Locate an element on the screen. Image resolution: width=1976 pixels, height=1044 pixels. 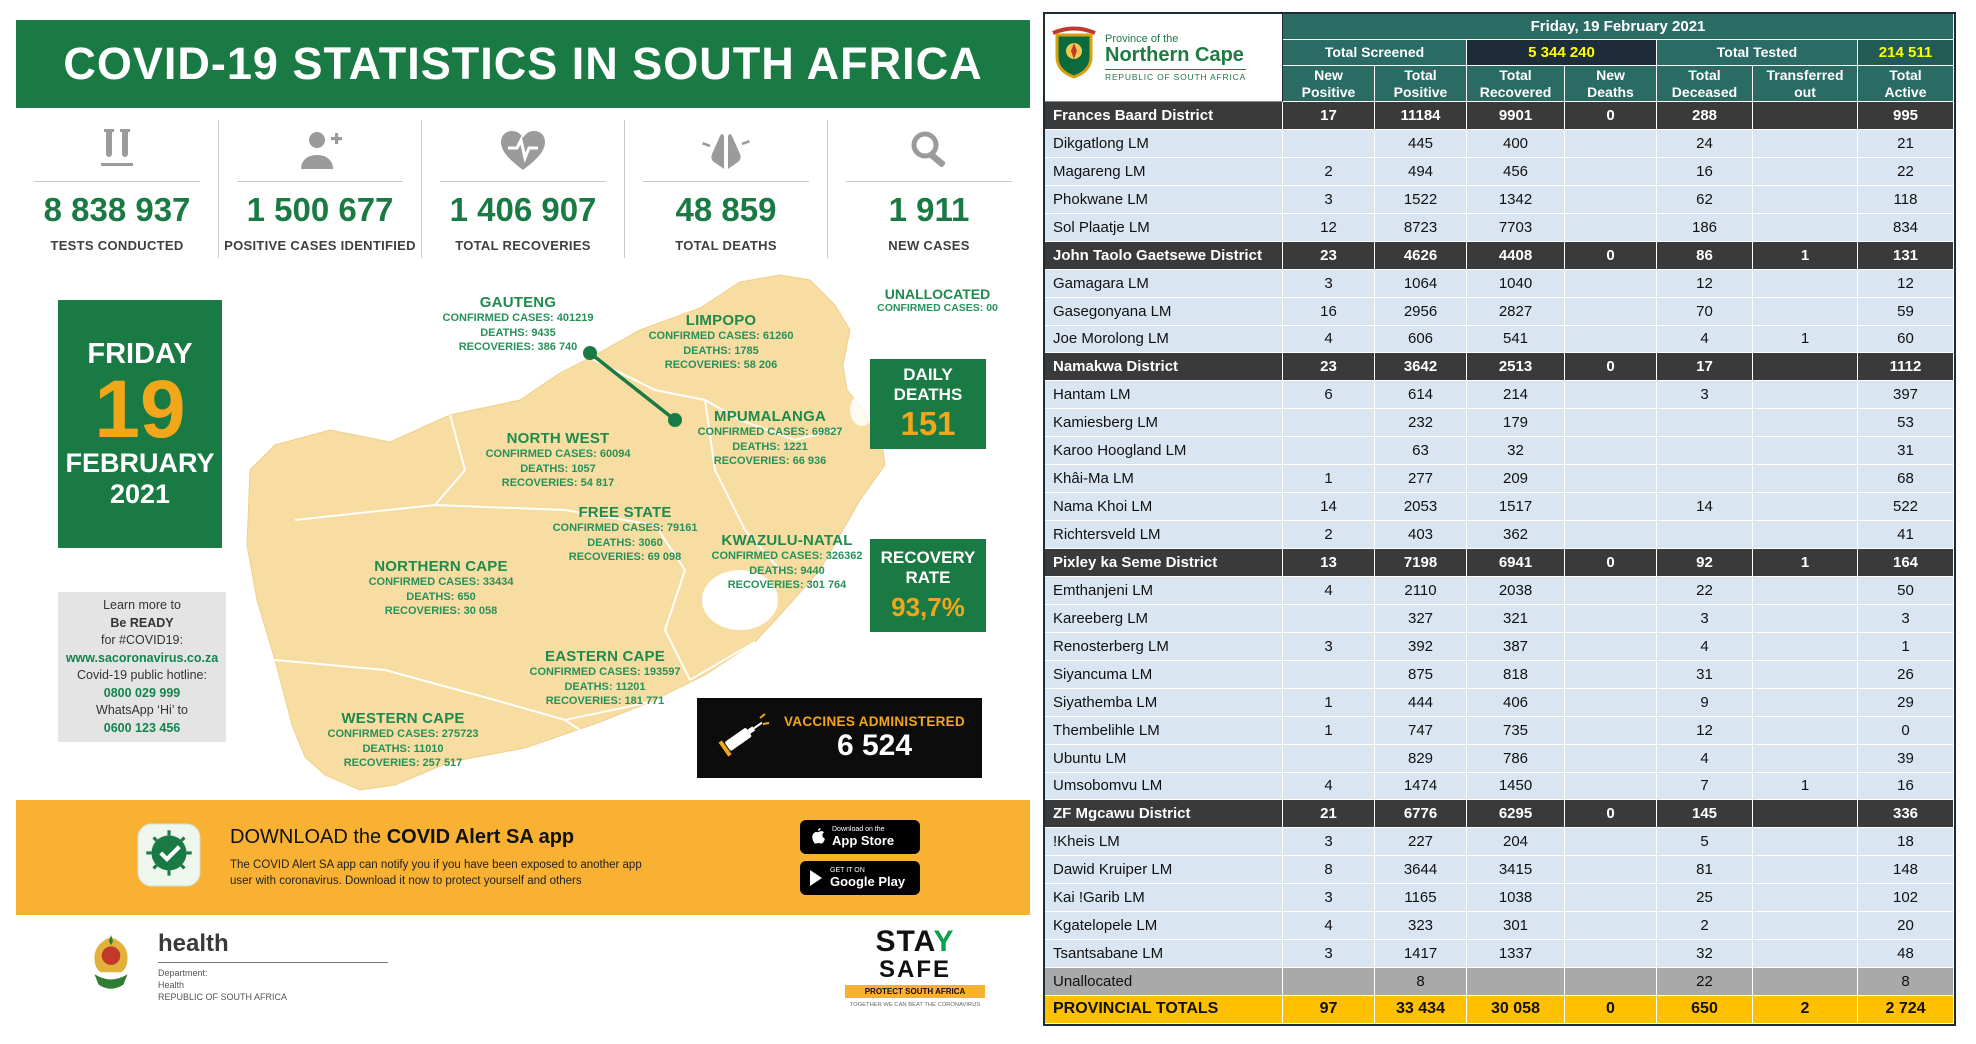
table-row-siyancuma-lm: Siyancuma LM 875 818 31 26 is located at coordinates (1499, 674).